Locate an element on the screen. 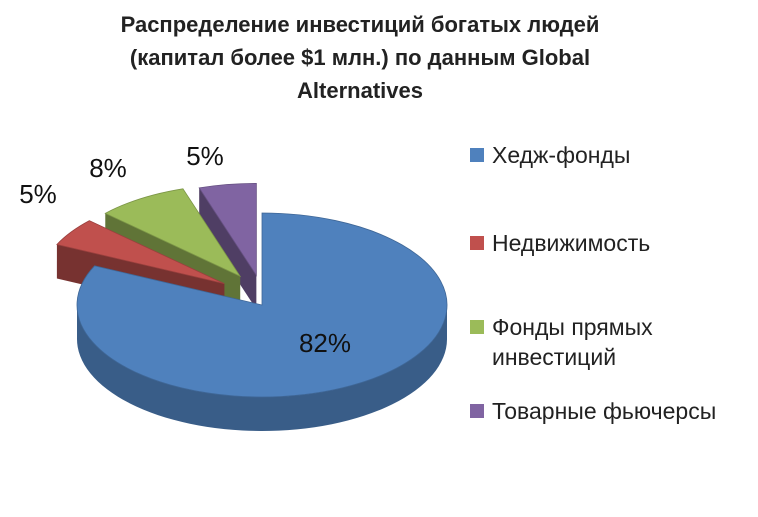 The width and height of the screenshot is (758, 517). pie-slice-rim is located at coordinates (262, 367).